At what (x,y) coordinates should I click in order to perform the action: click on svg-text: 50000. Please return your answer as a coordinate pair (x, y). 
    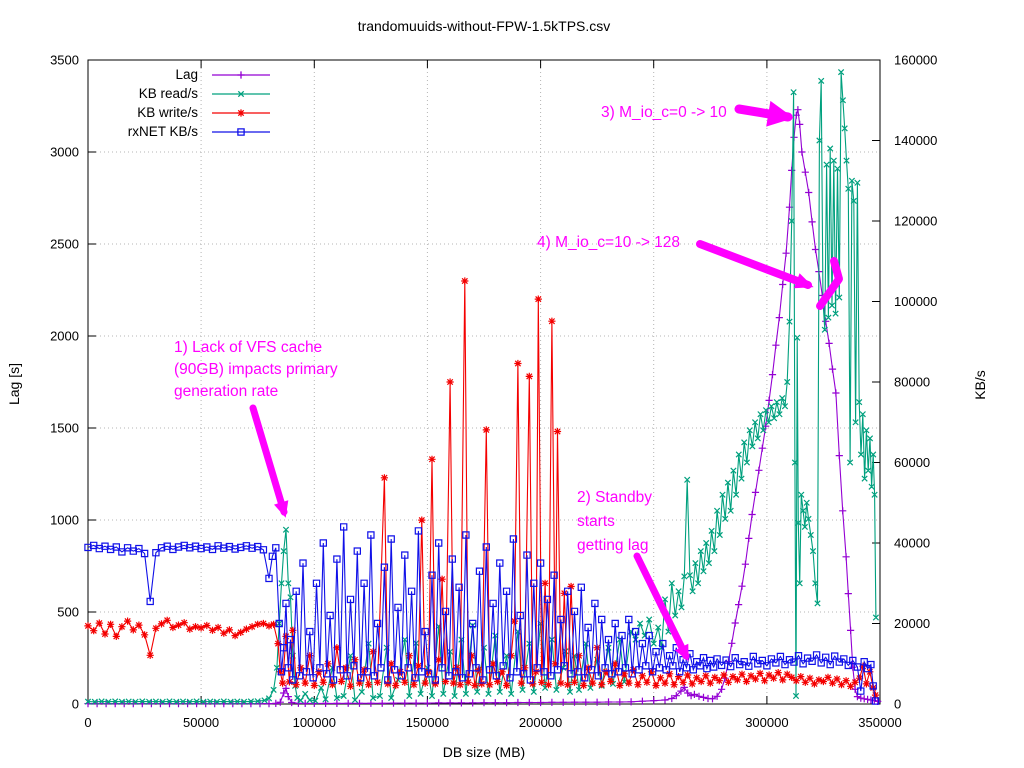
    Looking at the image, I should click on (201, 722).